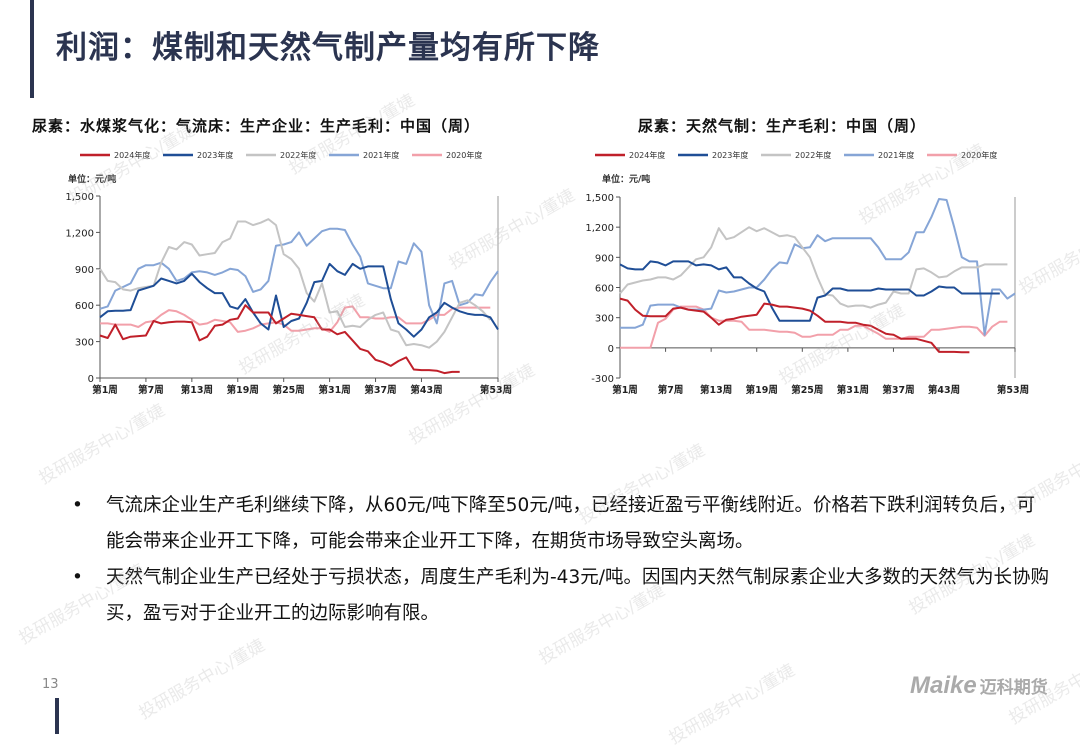 The image size is (1080, 749). What do you see at coordinates (50, 684) in the screenshot?
I see `page-number: 13` at bounding box center [50, 684].